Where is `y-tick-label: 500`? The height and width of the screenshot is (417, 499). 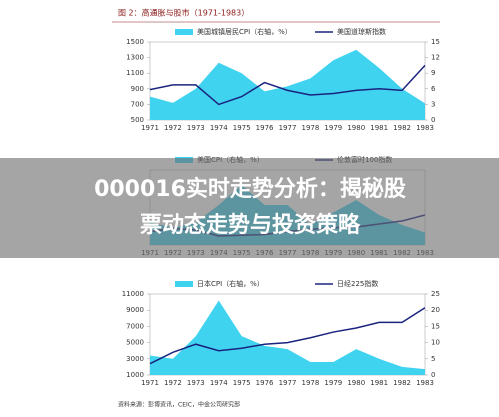 y-tick-label: 500 is located at coordinates (137, 120).